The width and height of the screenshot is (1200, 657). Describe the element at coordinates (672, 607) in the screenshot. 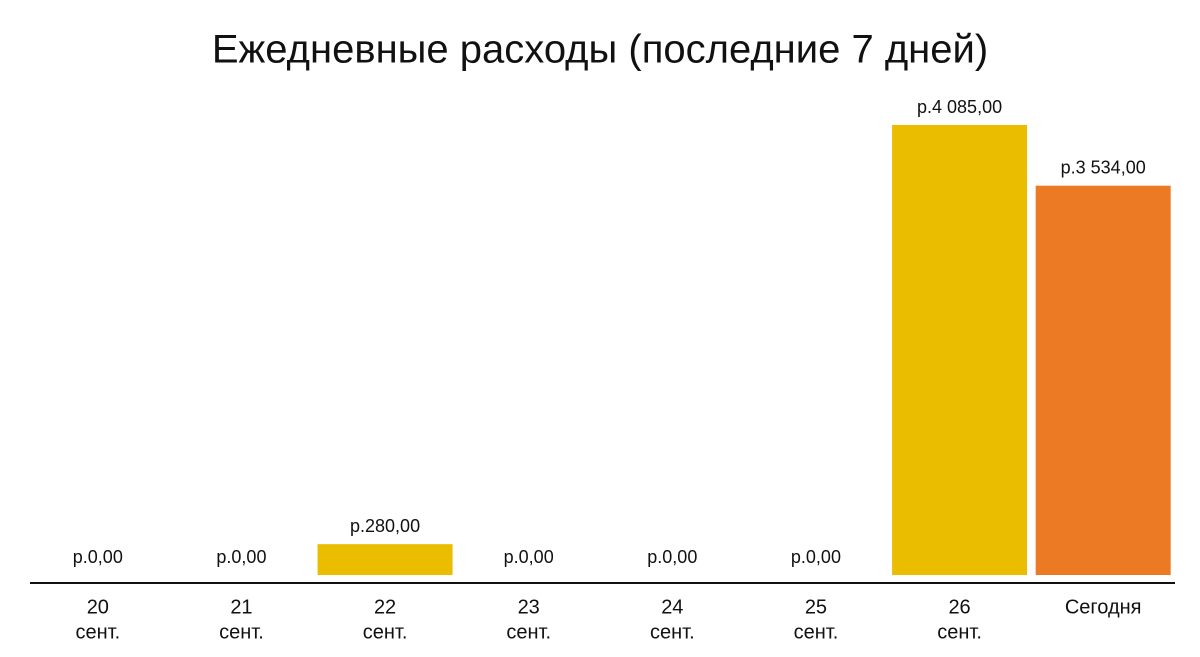

I see `x-tick-label: 24` at that location.